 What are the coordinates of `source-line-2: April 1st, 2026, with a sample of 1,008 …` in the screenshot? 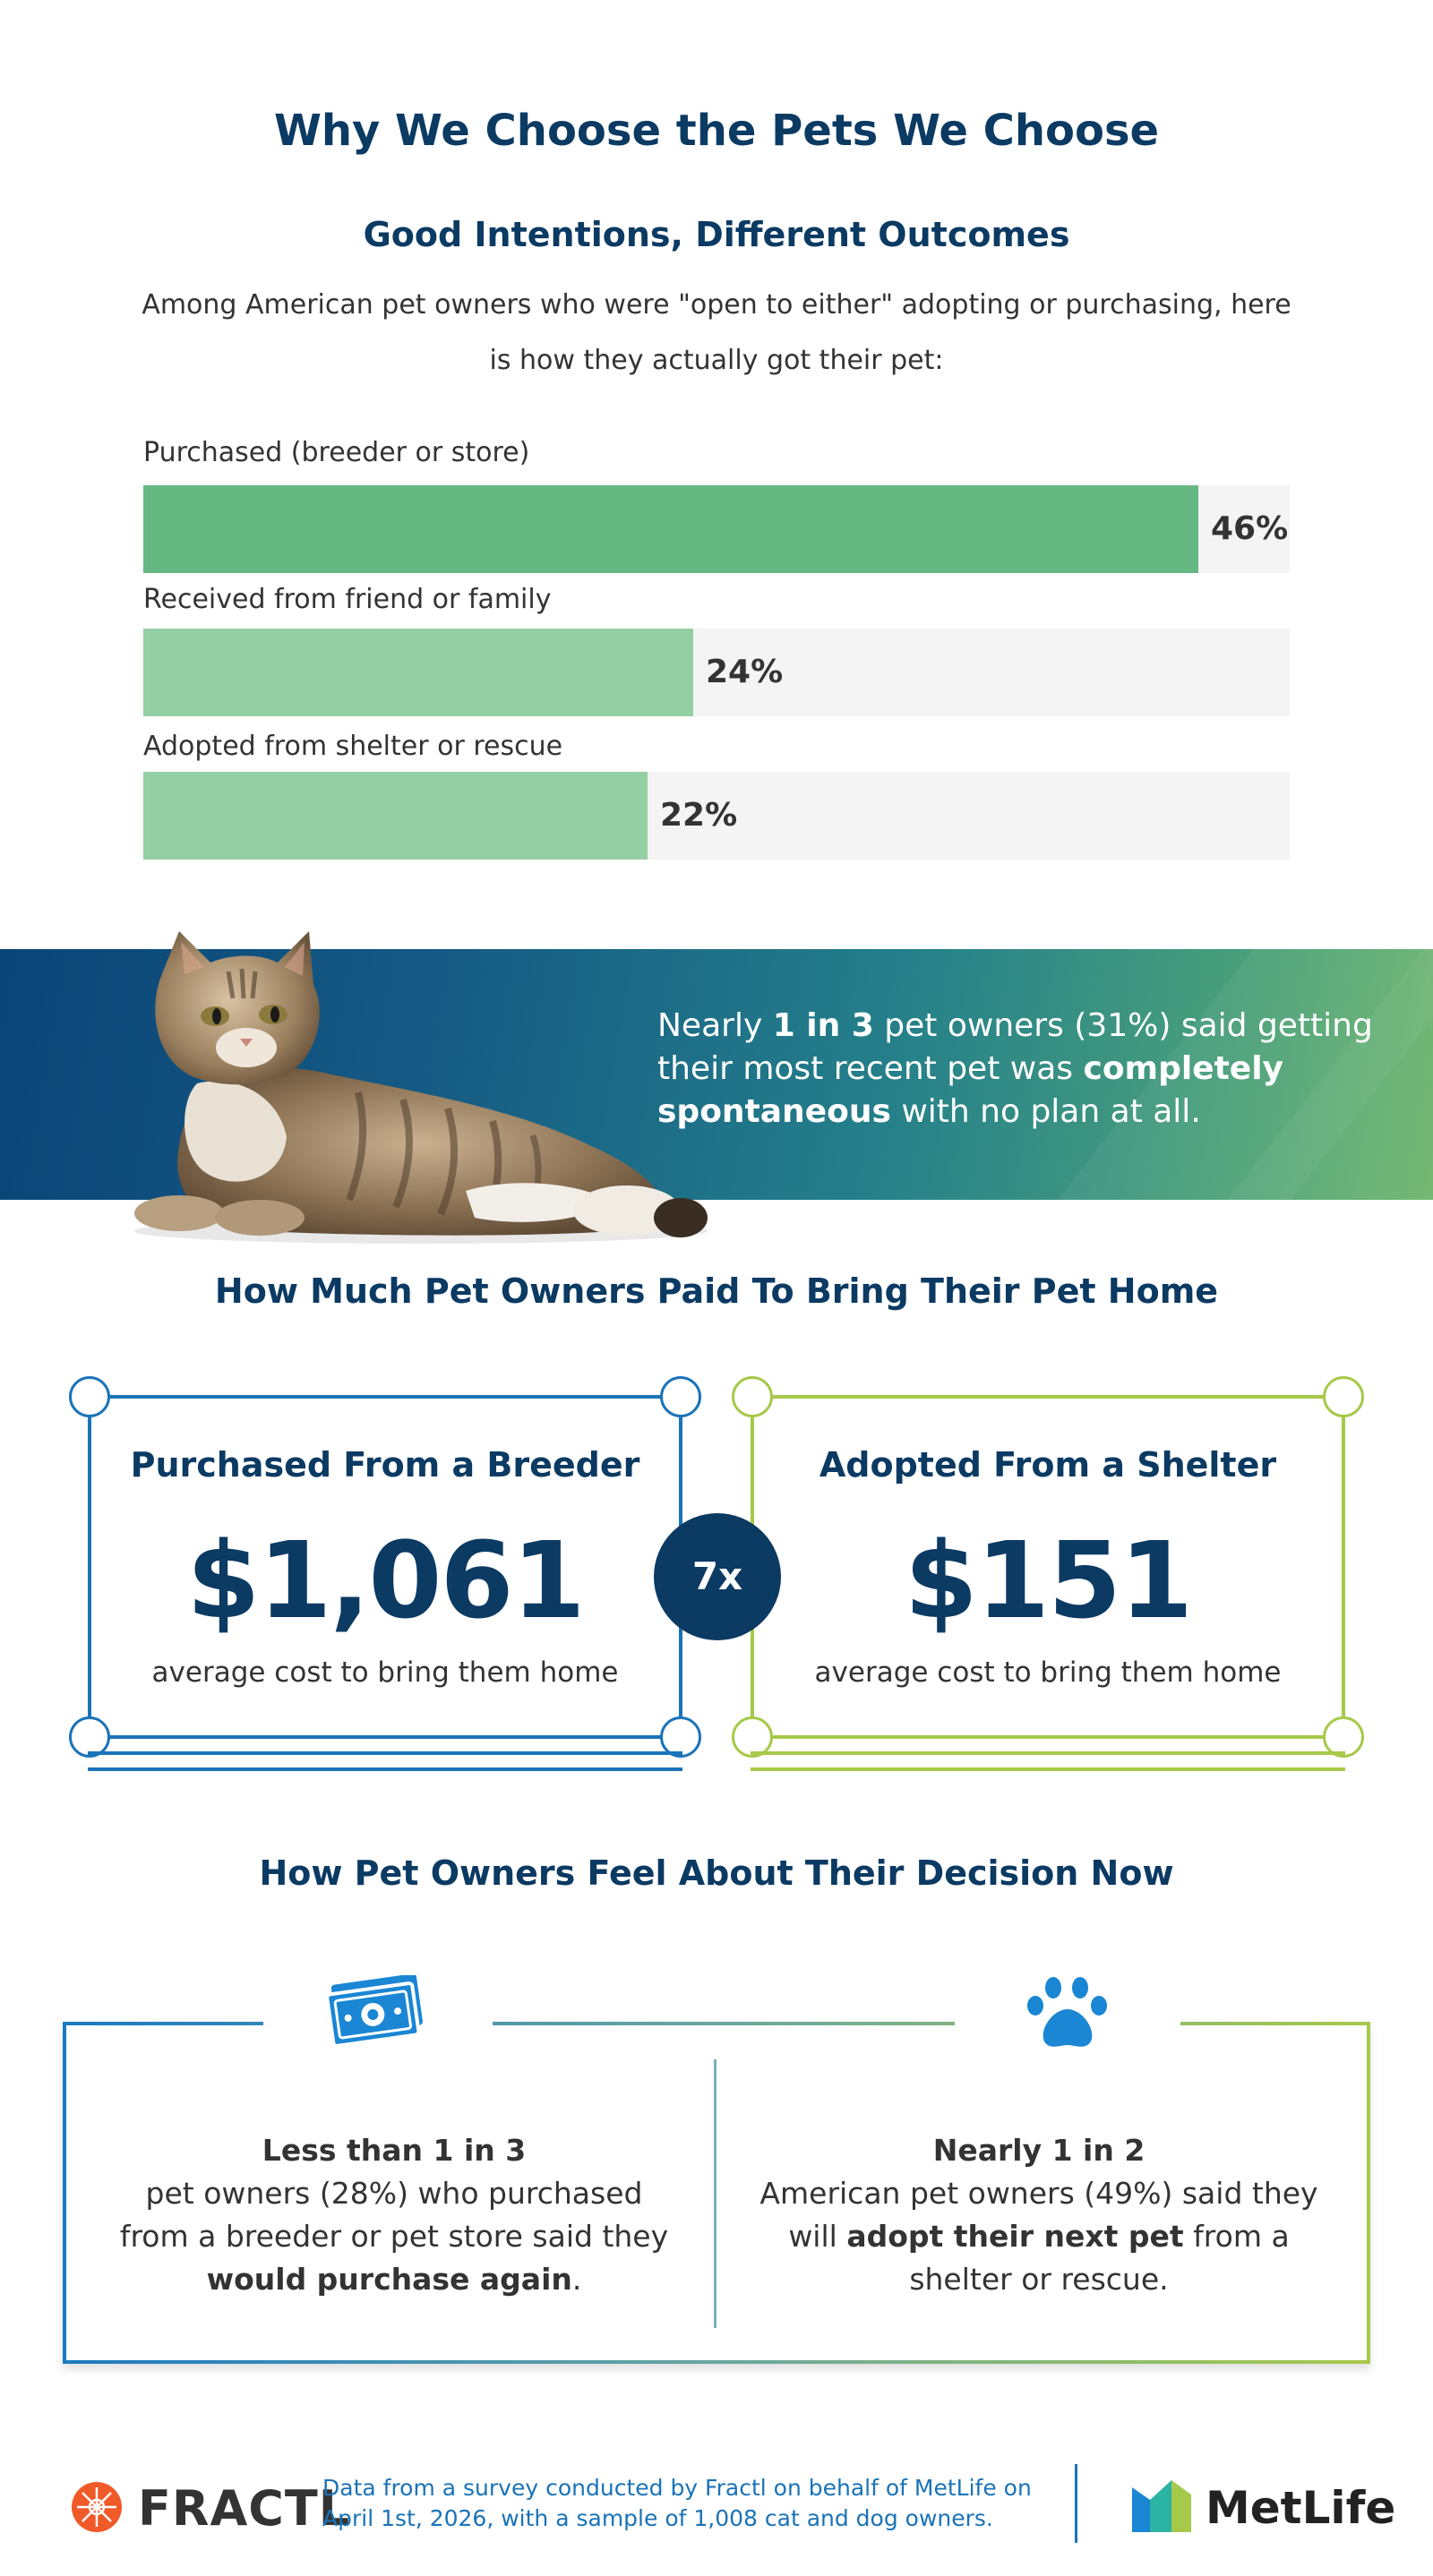 It's located at (657, 2518).